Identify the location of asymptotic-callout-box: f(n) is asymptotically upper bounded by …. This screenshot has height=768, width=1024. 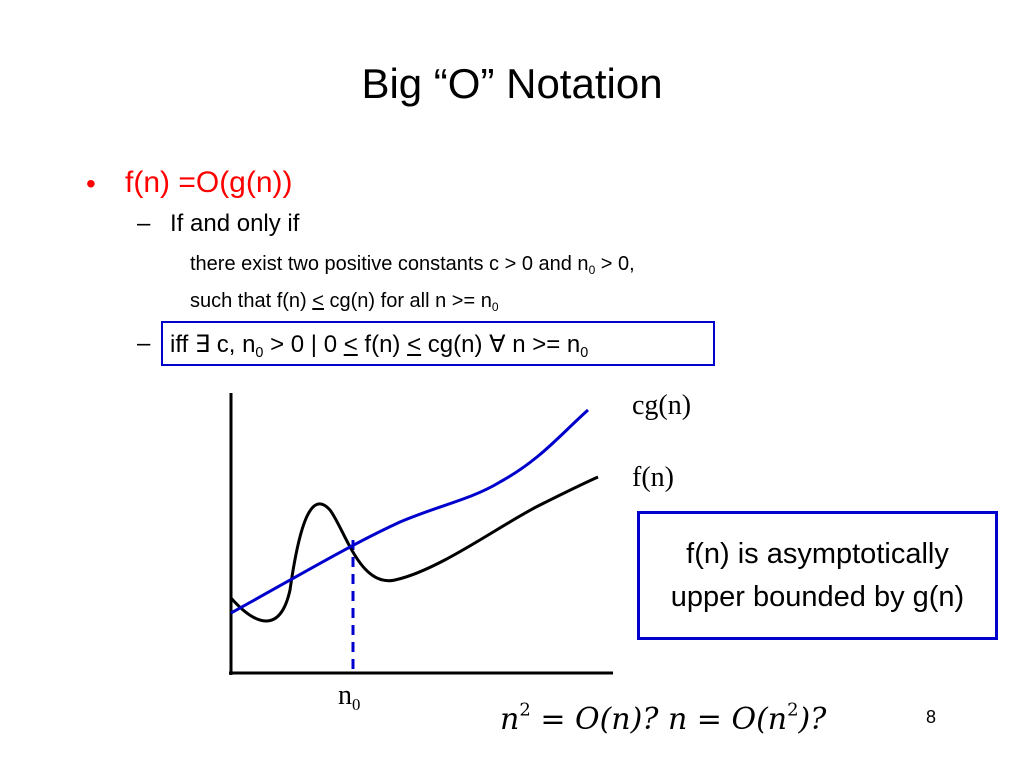
(817, 575).